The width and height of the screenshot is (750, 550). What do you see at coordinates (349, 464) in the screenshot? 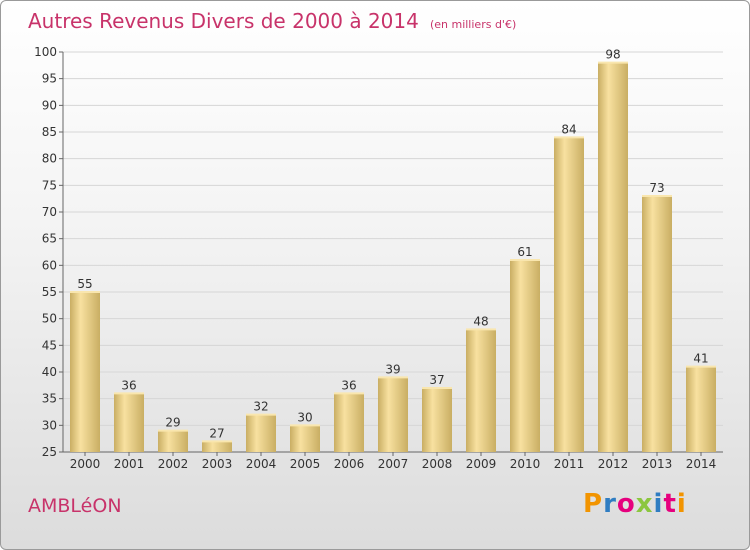
I see `x-tick-label: 2006` at bounding box center [349, 464].